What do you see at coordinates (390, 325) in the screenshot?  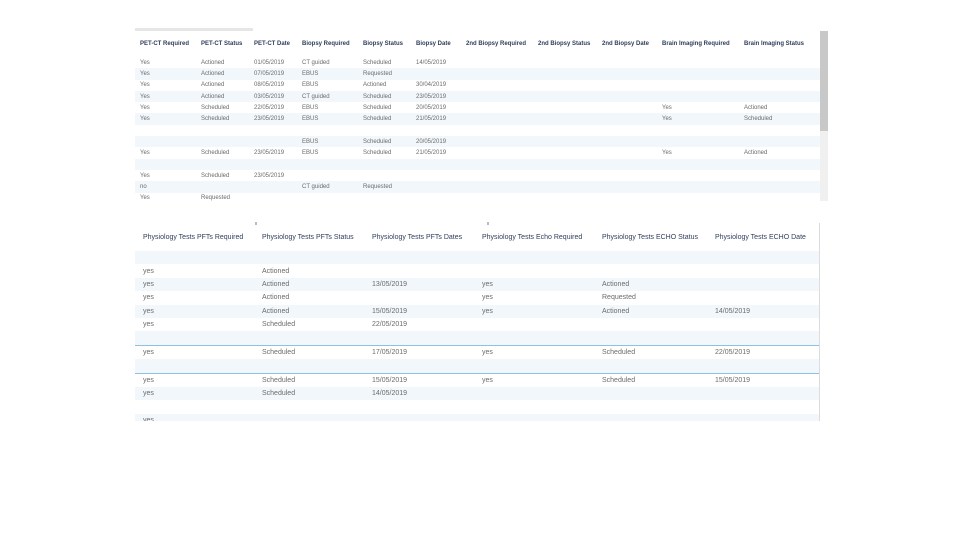 I see `table-cell: 22/05/2019` at bounding box center [390, 325].